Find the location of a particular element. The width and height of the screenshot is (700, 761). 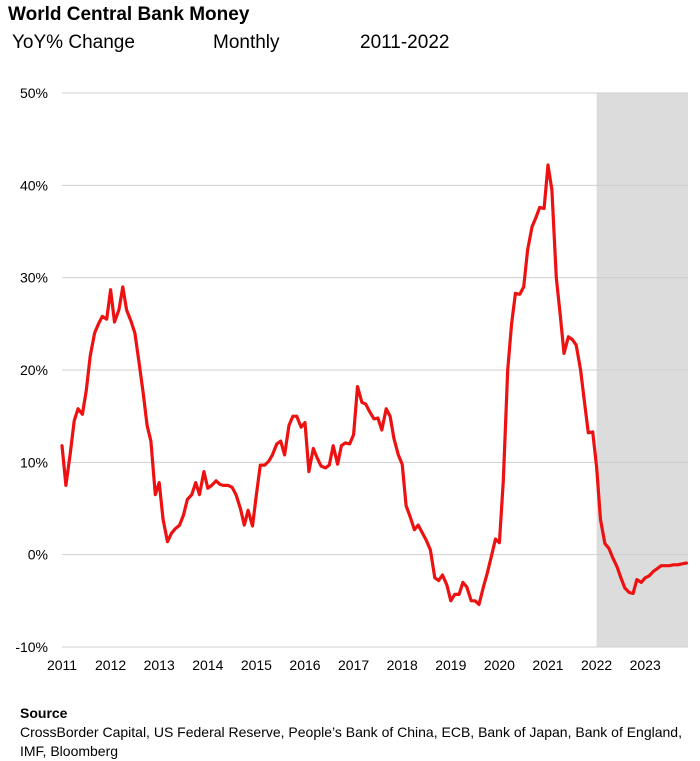

y-tick-label: 10% is located at coordinates (34, 462).